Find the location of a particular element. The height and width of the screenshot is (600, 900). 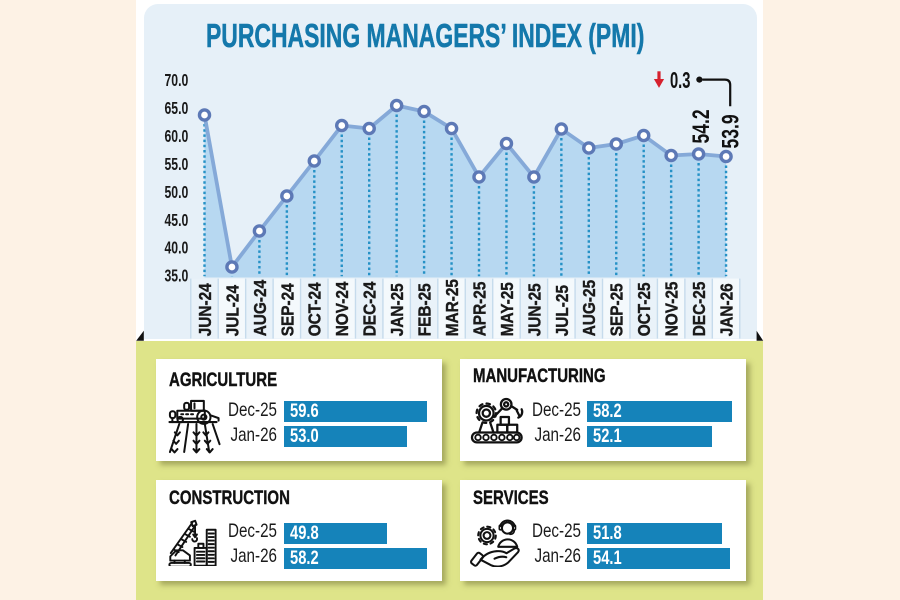

svg-text: JAN-26 is located at coordinates (727, 309).